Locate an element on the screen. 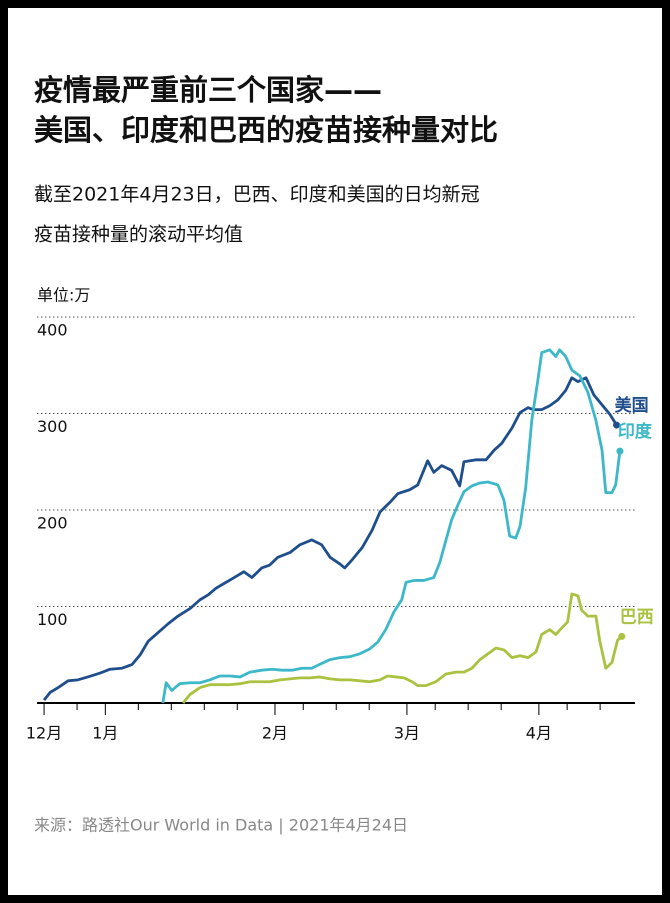  legend-label: 印度 is located at coordinates (635, 431).